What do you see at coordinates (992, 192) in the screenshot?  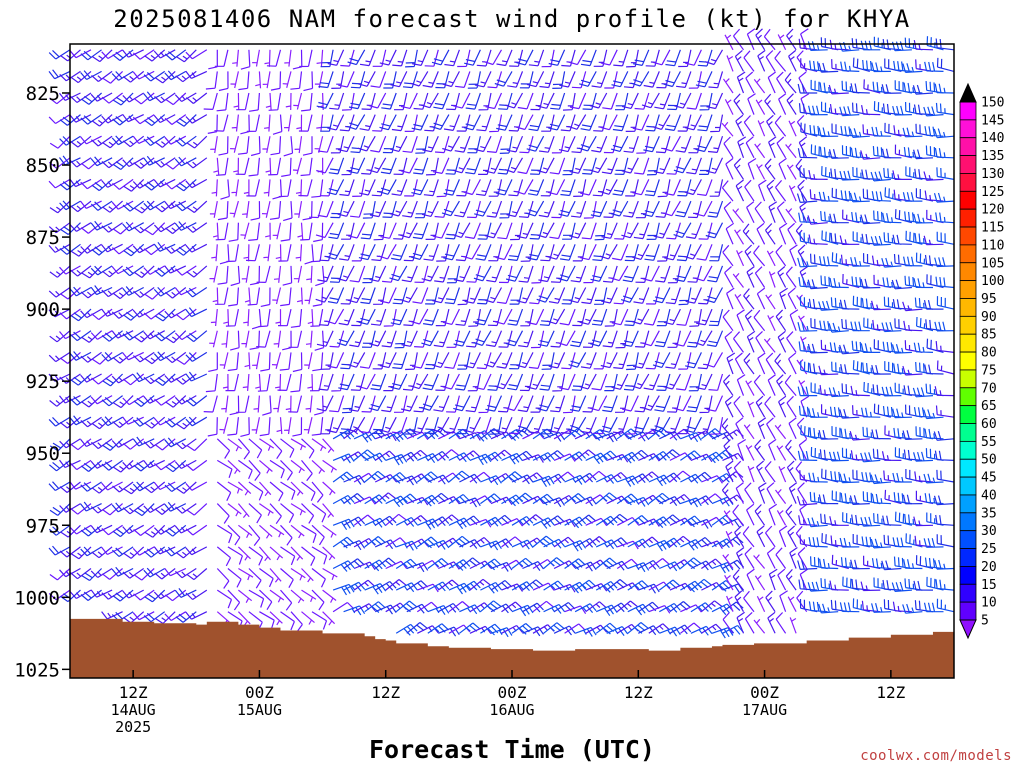 I see `colorbar-label: 125` at bounding box center [992, 192].